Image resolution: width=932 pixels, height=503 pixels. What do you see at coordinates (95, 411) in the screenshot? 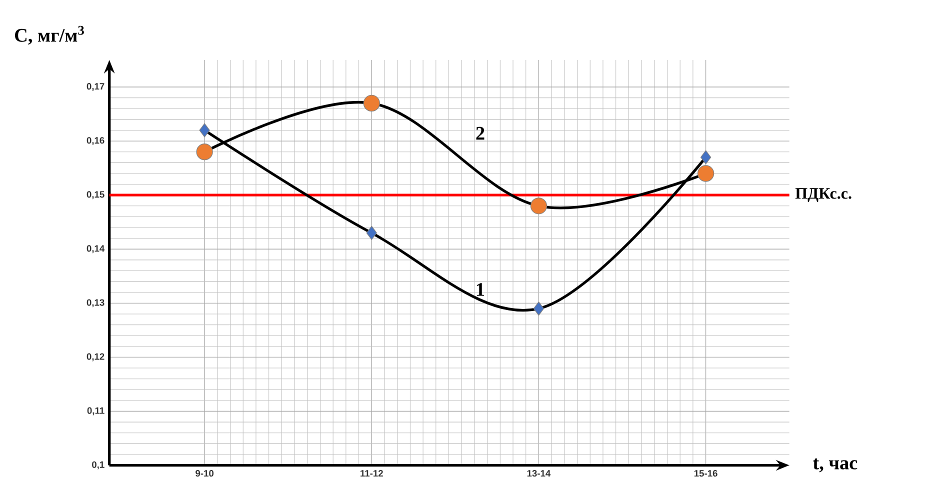
I see `y-tick-label: 0,11` at bounding box center [95, 411].